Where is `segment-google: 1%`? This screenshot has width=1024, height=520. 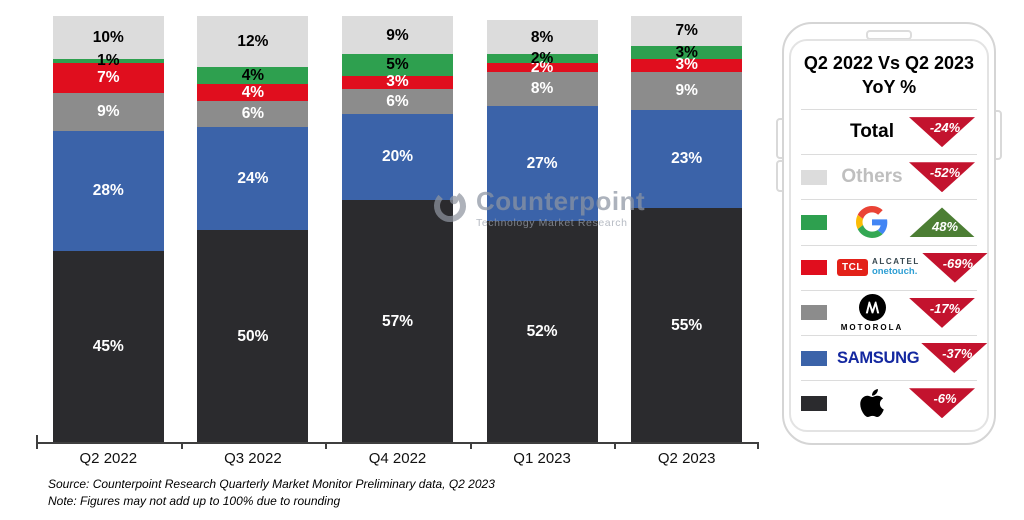
segment-google: 1% is located at coordinates (108, 60).